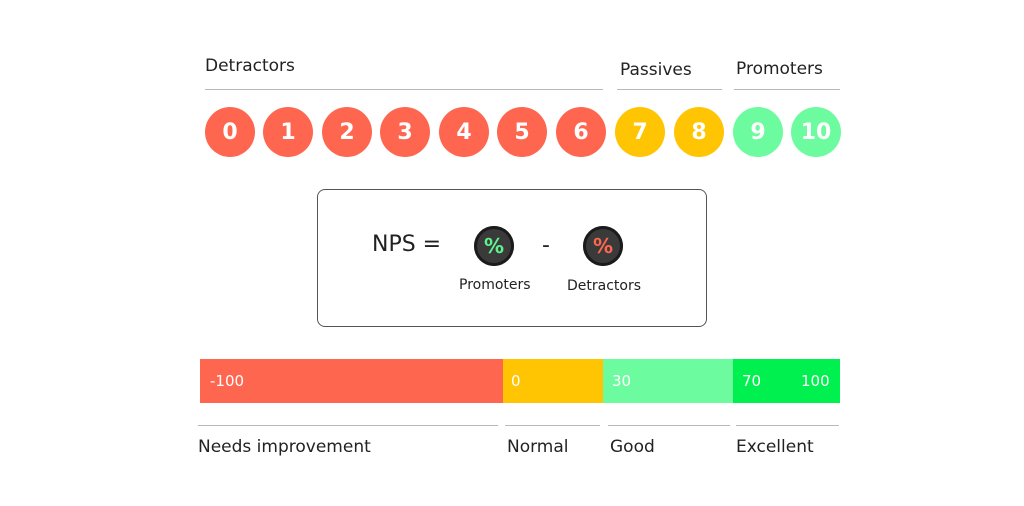 The image size is (1024, 506). I want to click on needs-improvement-divider, so click(348, 425).